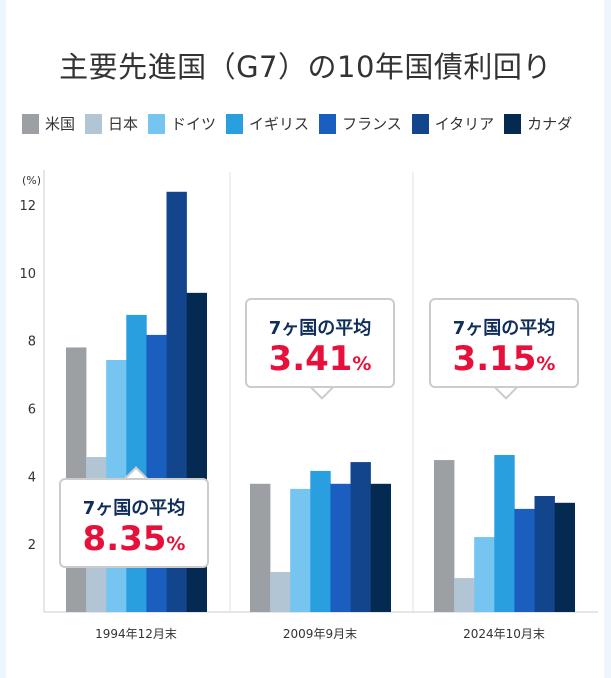 The height and width of the screenshot is (678, 611). What do you see at coordinates (310, 359) in the screenshot?
I see `average-value: 3.41` at bounding box center [310, 359].